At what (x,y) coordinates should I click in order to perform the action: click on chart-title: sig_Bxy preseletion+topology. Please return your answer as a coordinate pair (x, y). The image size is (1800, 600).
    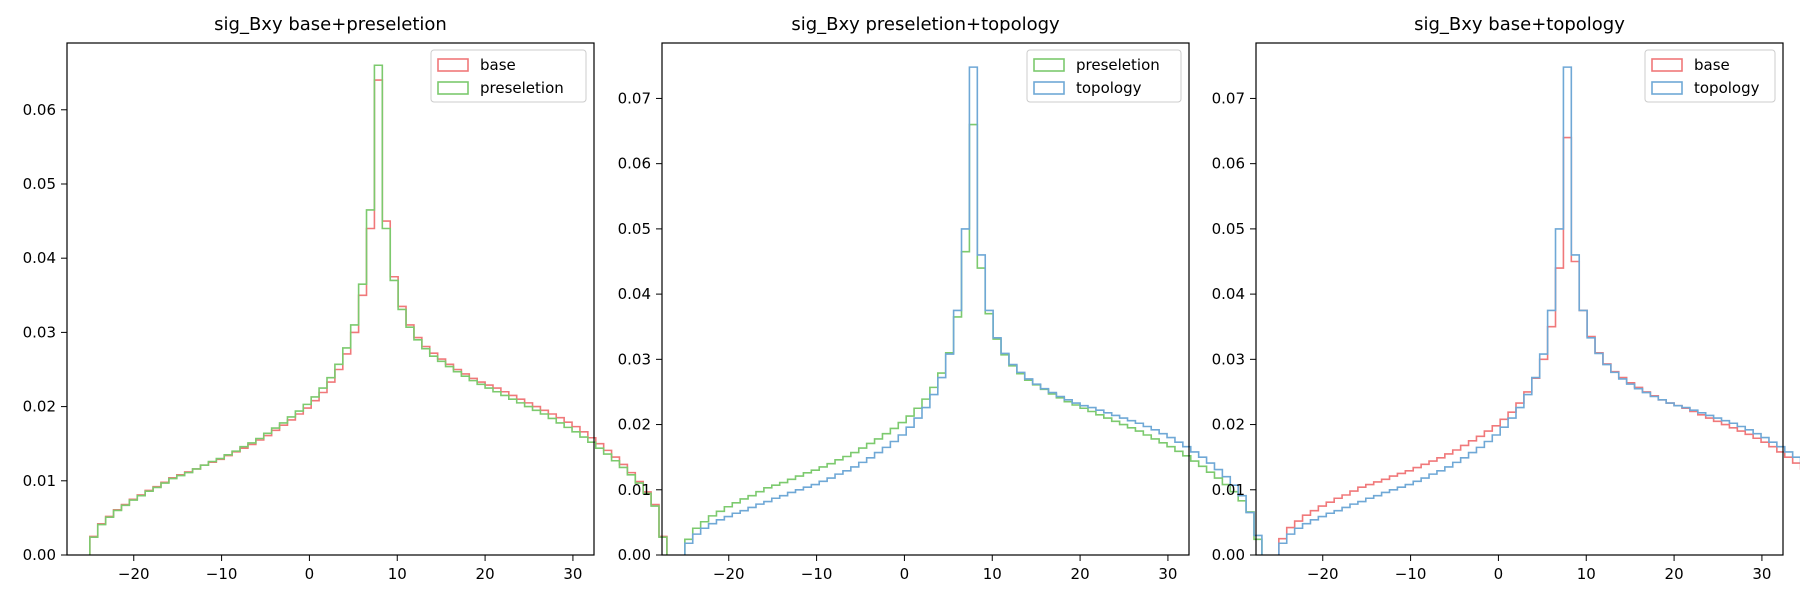
    Looking at the image, I should click on (925, 24).